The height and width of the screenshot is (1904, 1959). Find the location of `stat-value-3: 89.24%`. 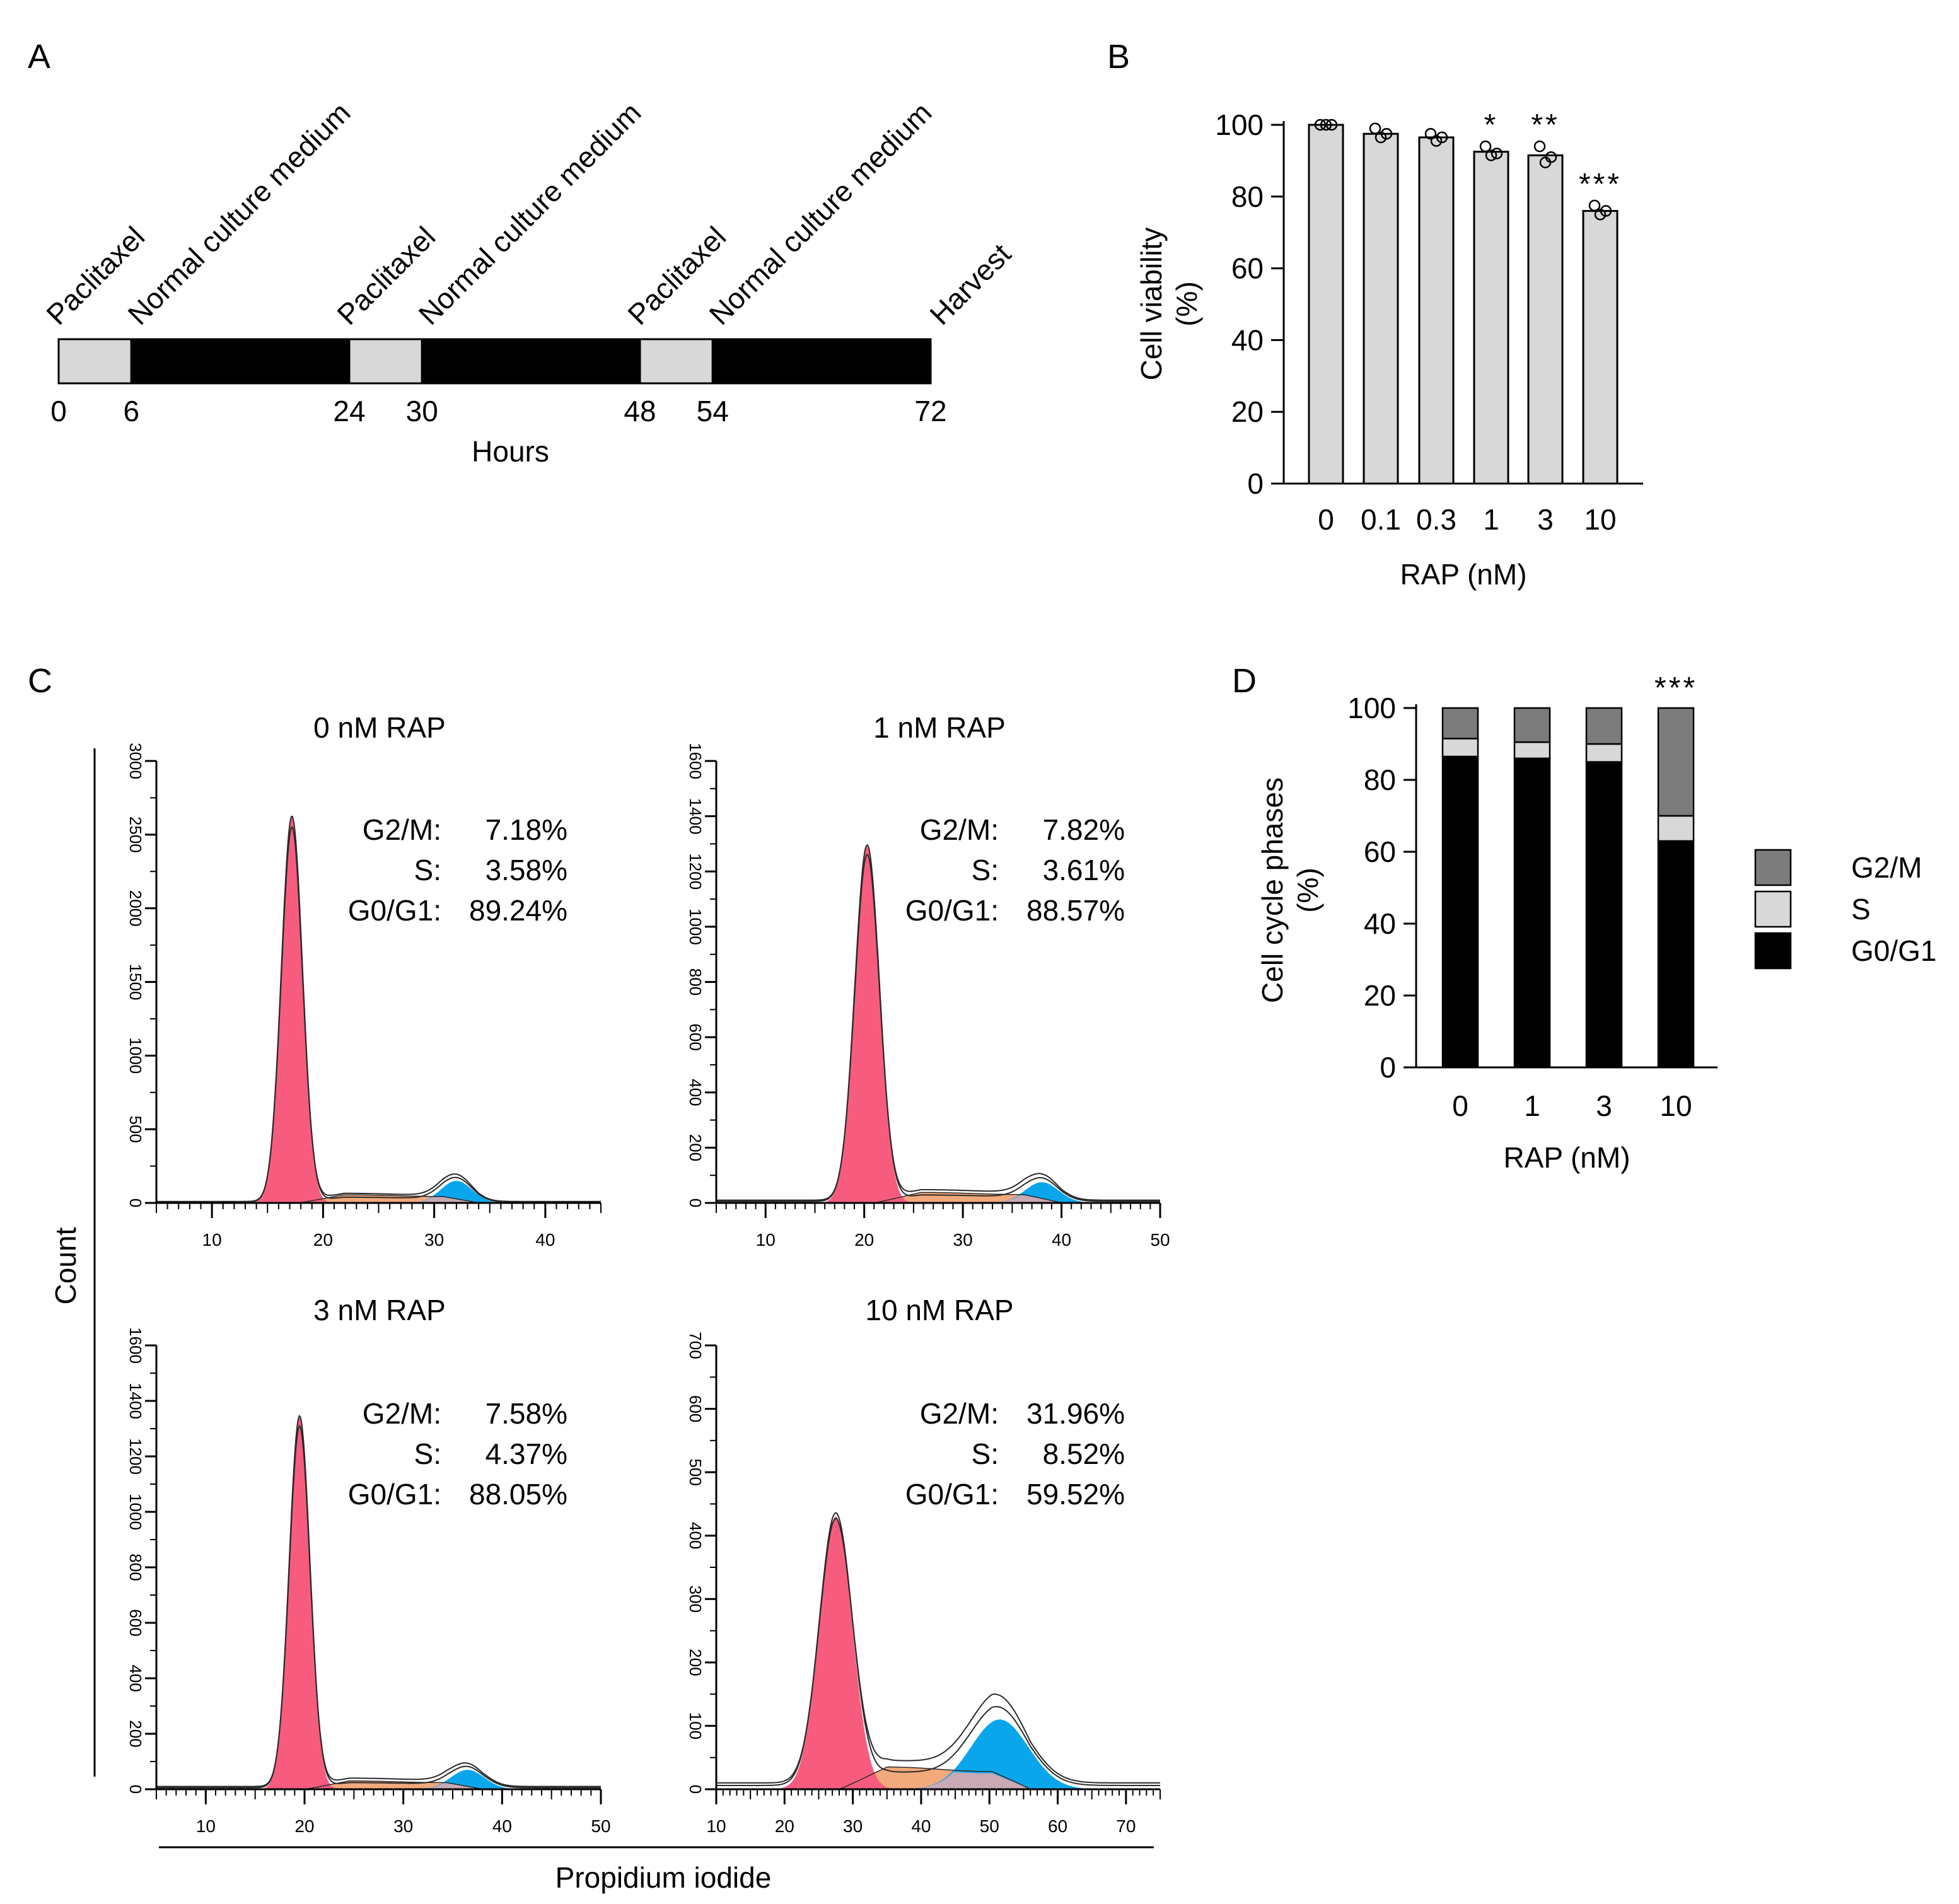

stat-value-3: 89.24% is located at coordinates (518, 910).